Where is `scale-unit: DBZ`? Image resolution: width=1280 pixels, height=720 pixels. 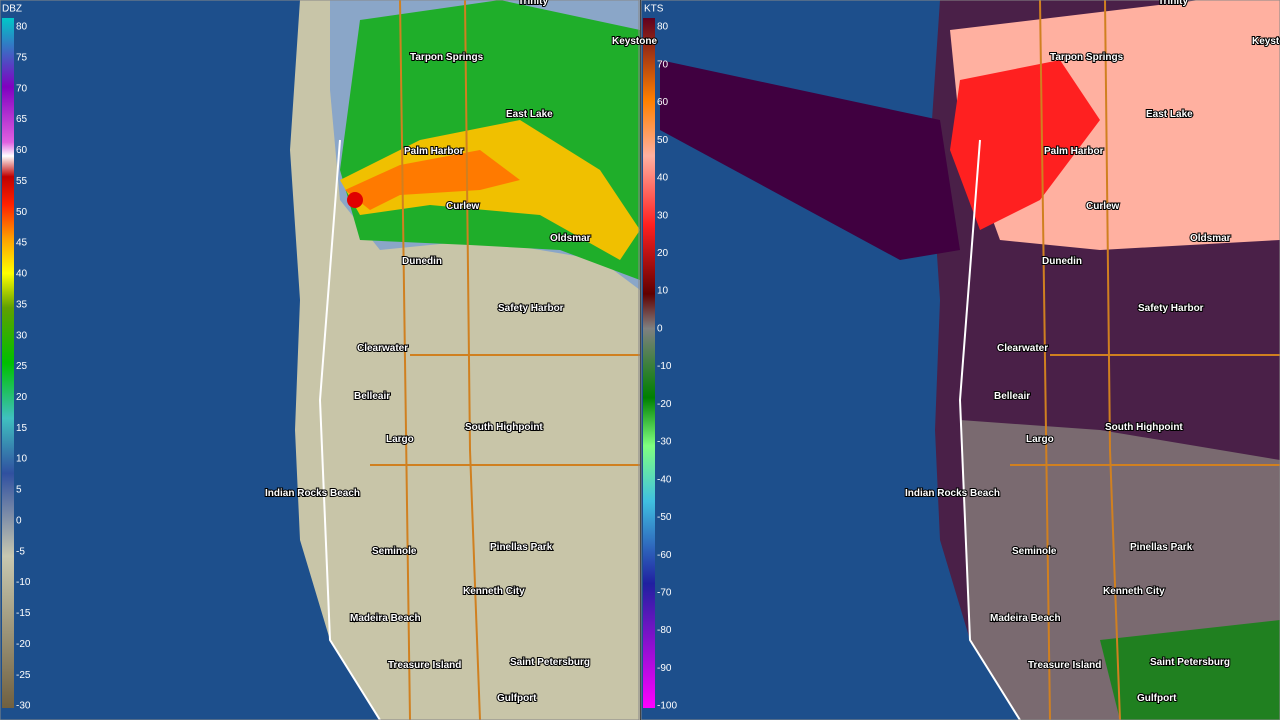
scale-unit: DBZ is located at coordinates (12, 9).